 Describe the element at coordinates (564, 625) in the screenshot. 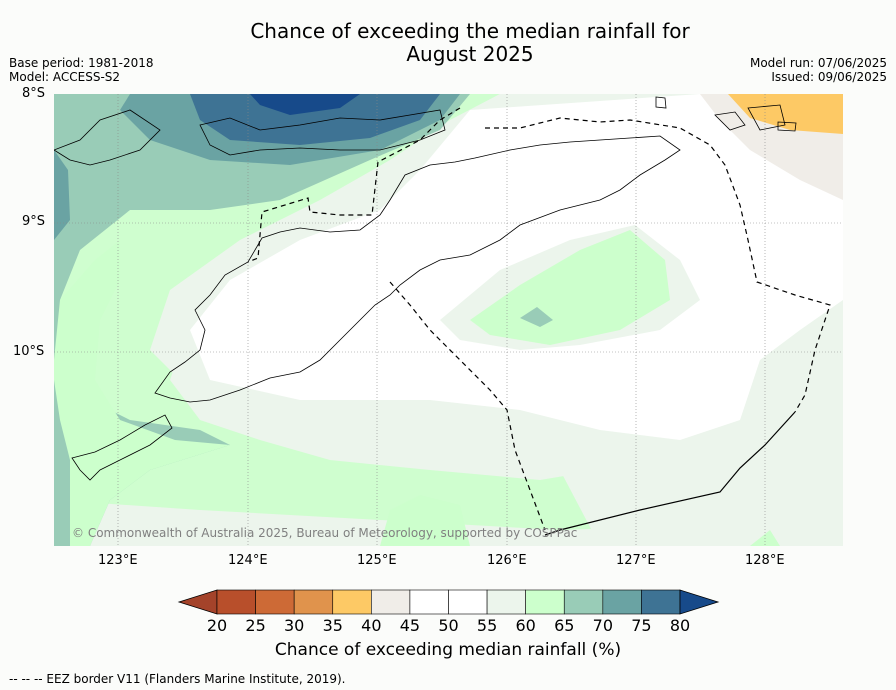

I see `colorbar-tick-label: 65` at that location.